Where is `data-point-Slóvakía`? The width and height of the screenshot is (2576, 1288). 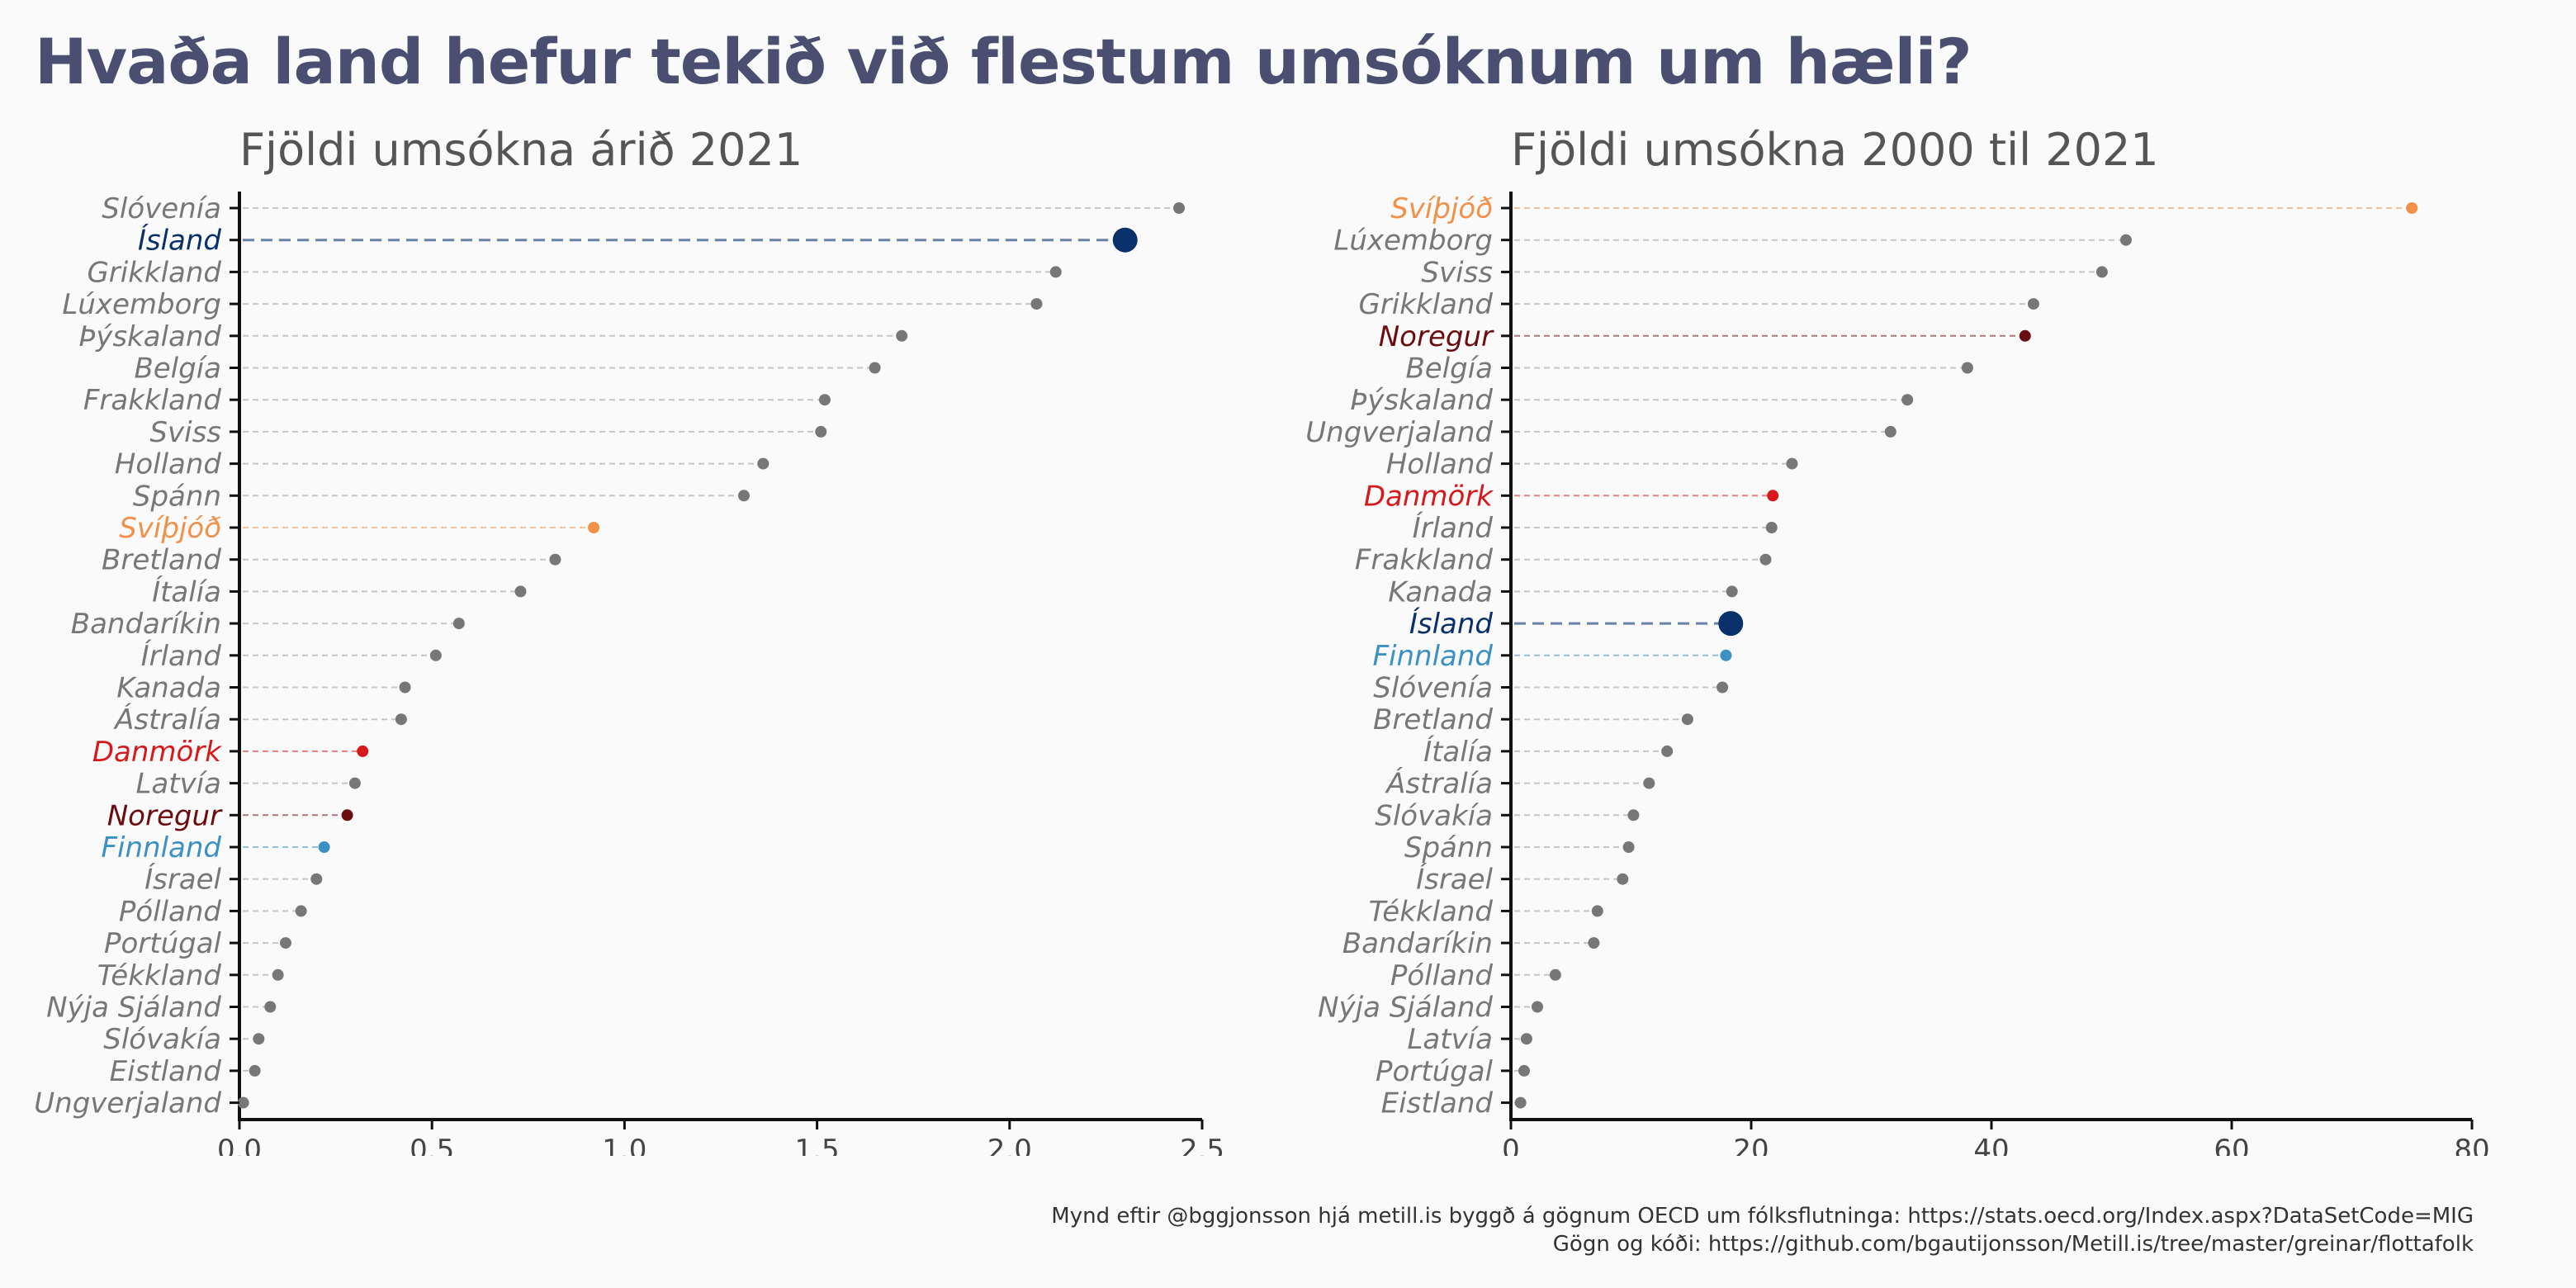
data-point-Slóvakía is located at coordinates (1633, 815).